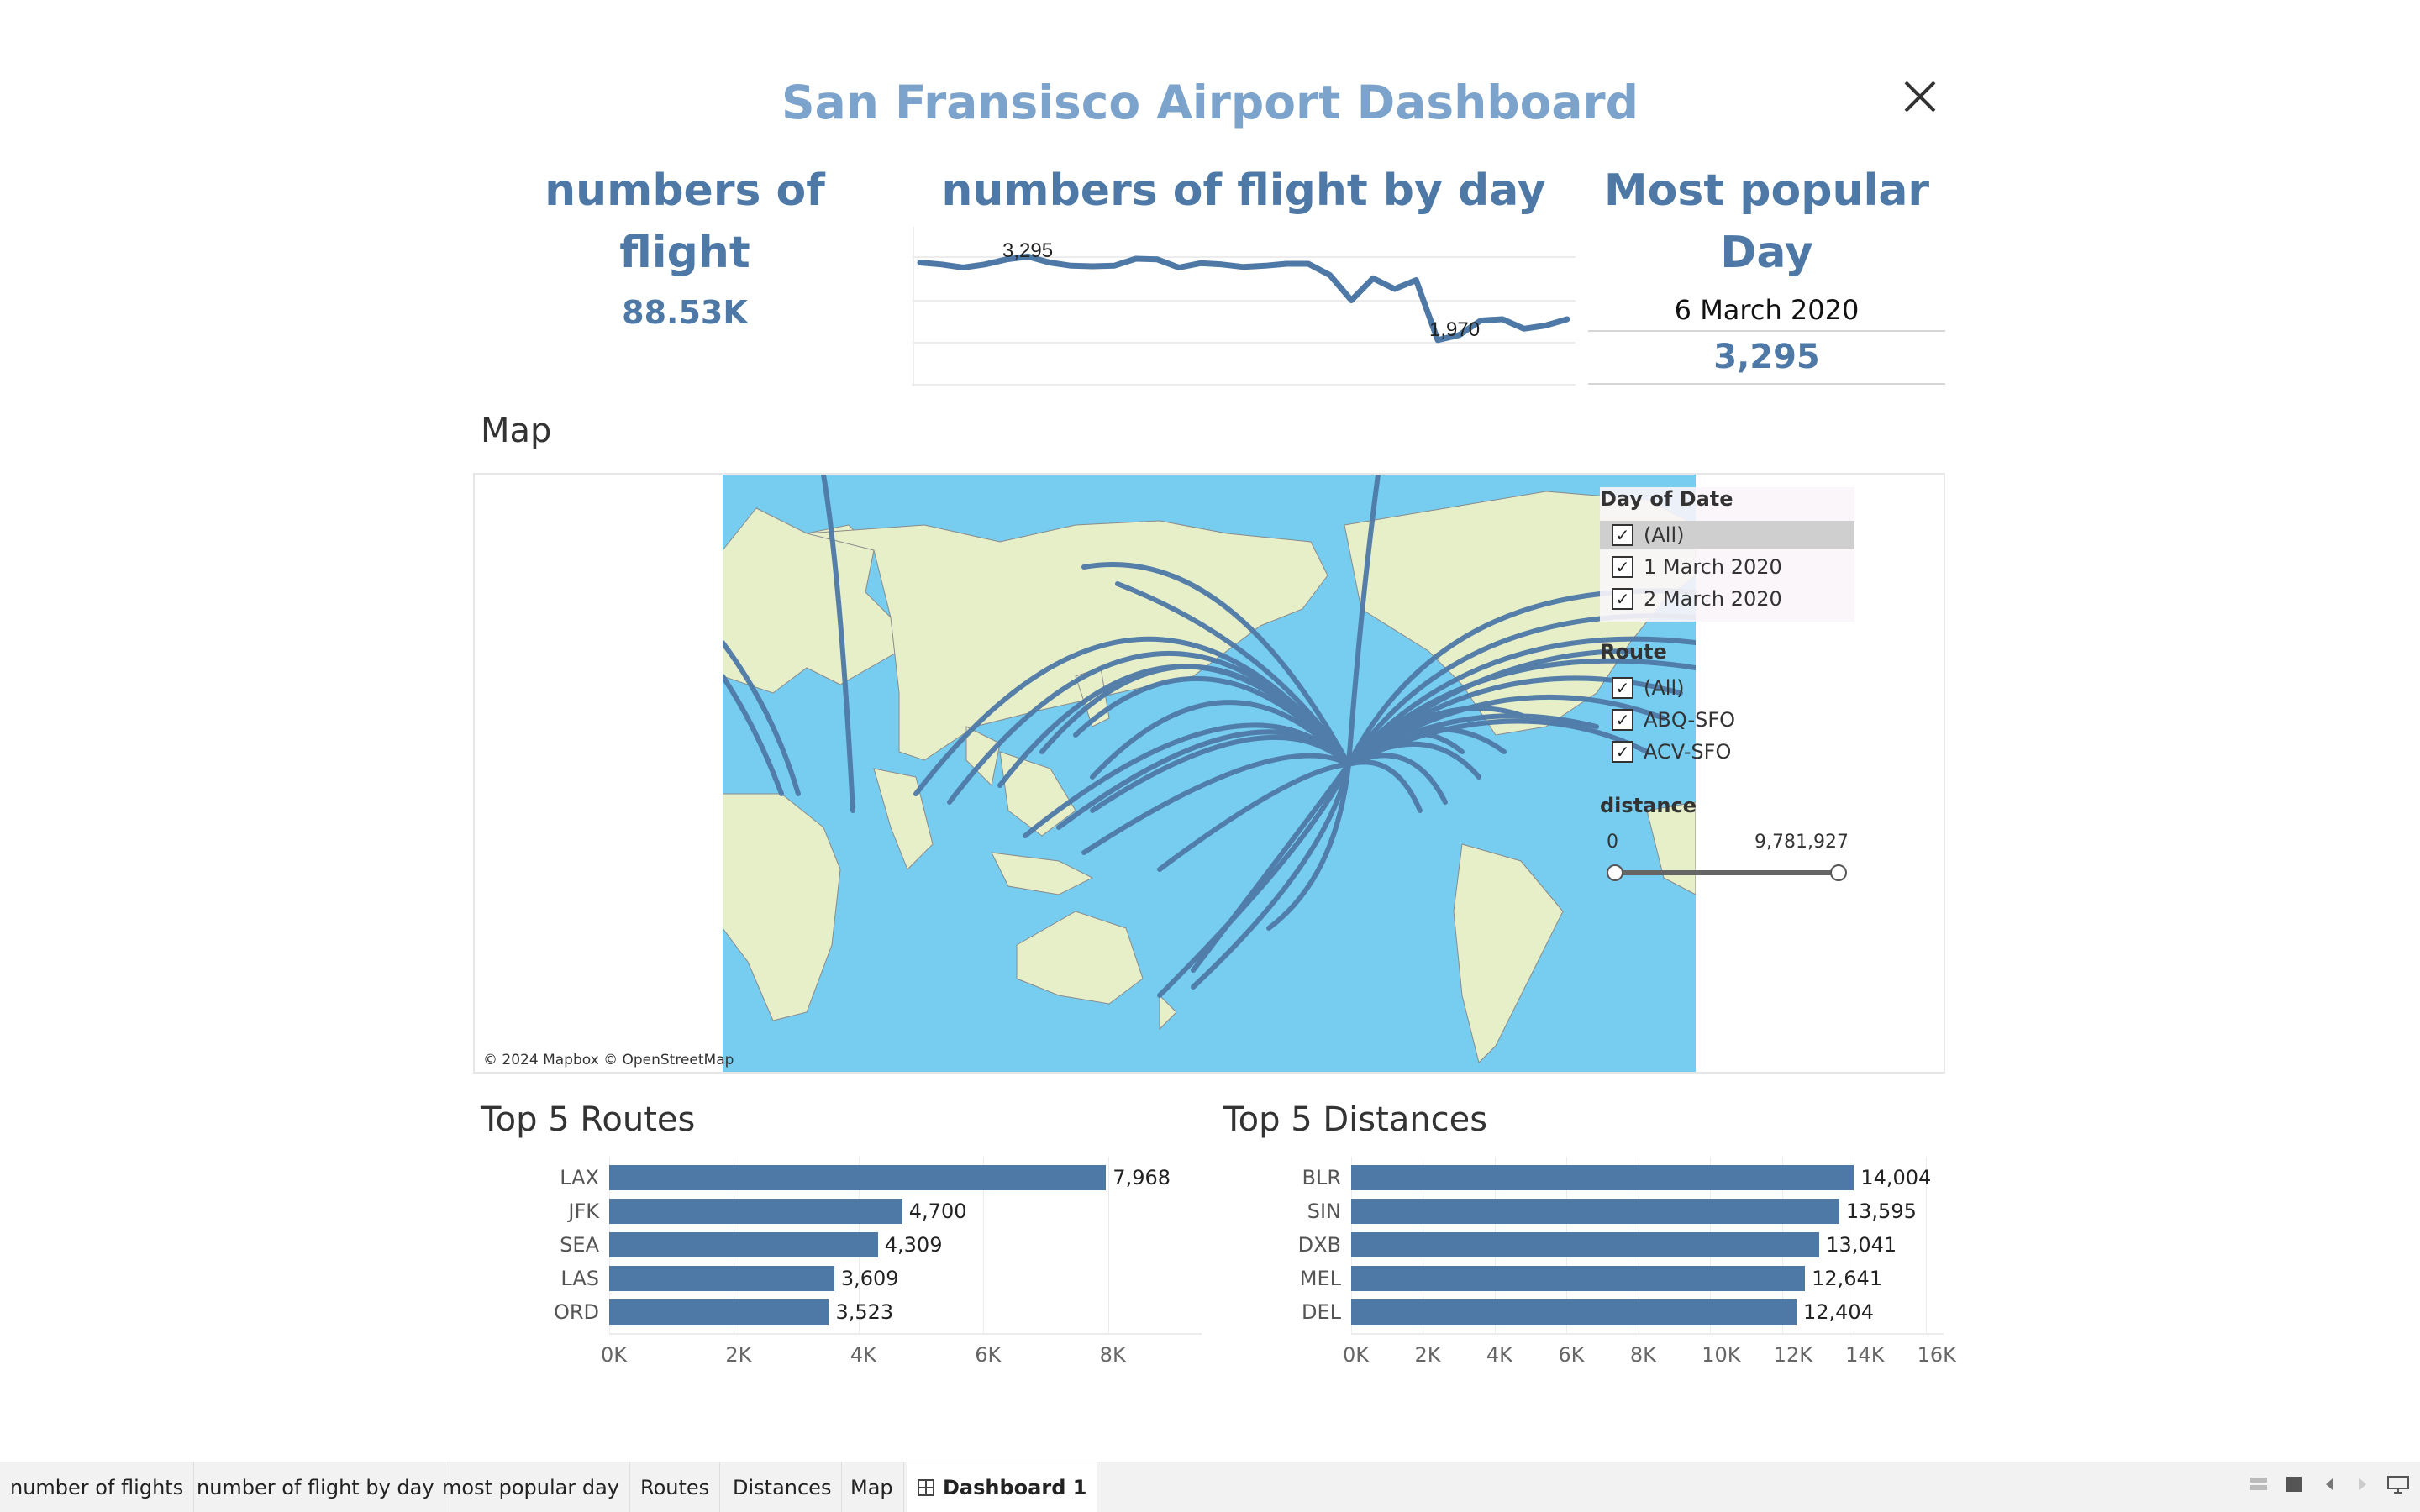  What do you see at coordinates (926, 1487) in the screenshot?
I see `dashboard-grid-icon` at bounding box center [926, 1487].